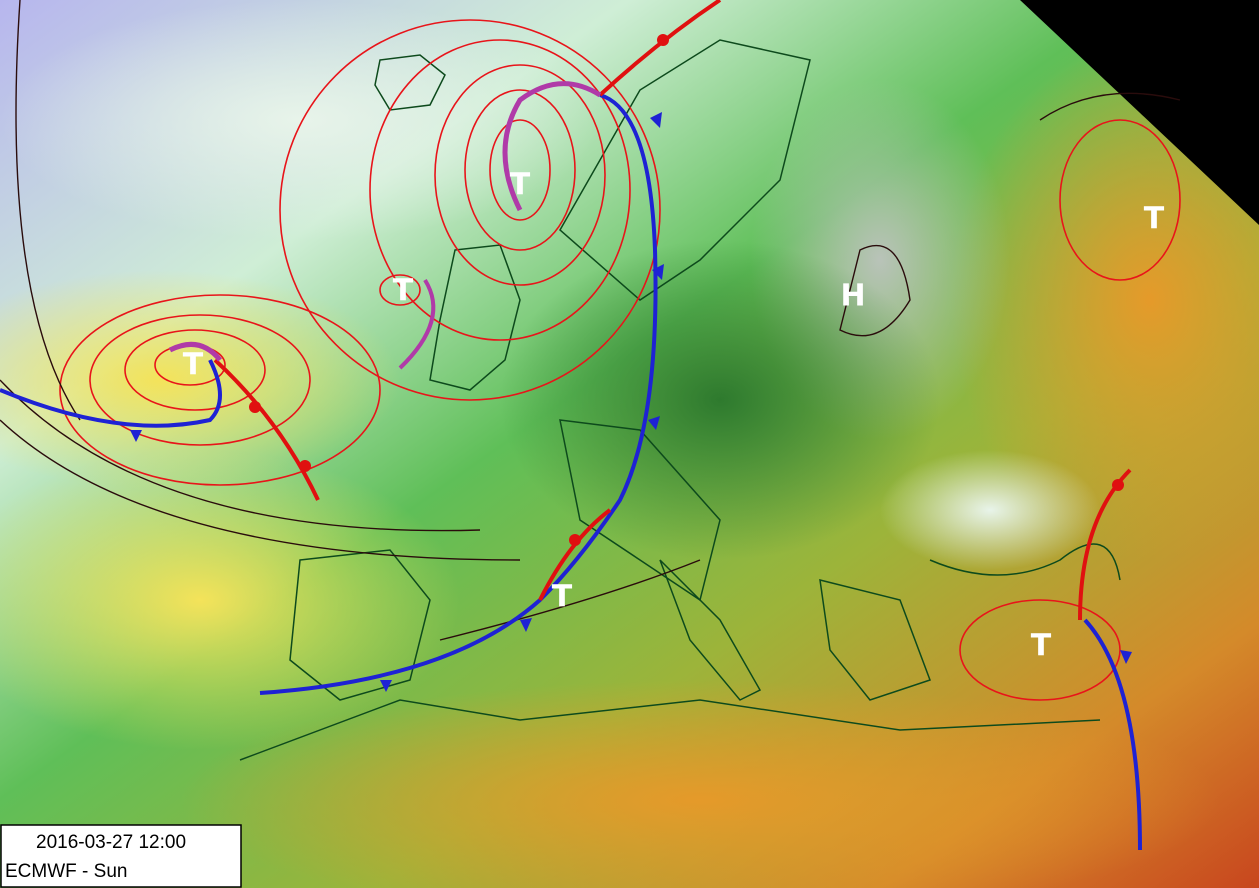 The width and height of the screenshot is (1259, 888). I want to click on model-name: ECMWF - Sun, so click(66, 871).